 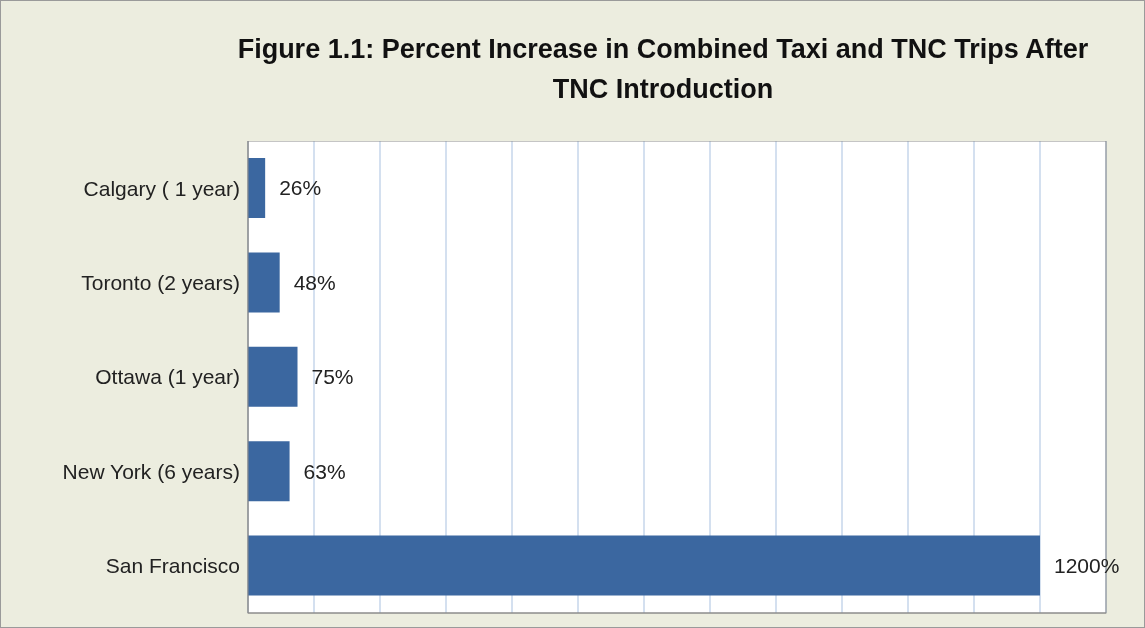 What do you see at coordinates (300, 188) in the screenshot?
I see `data-label: 26%` at bounding box center [300, 188].